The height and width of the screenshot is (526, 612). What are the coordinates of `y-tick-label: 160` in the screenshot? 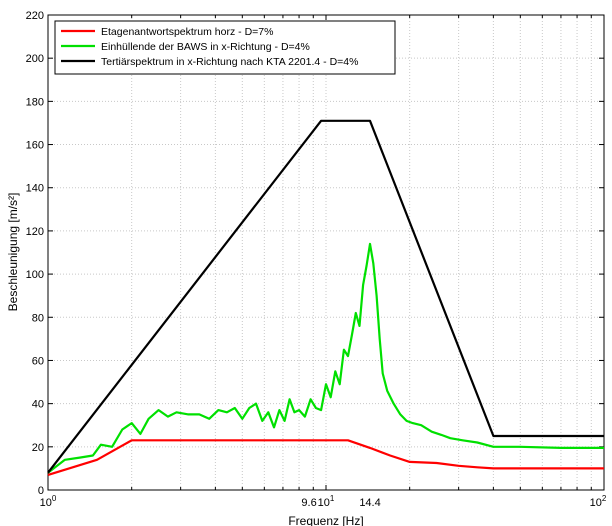 It's located at (35, 146).